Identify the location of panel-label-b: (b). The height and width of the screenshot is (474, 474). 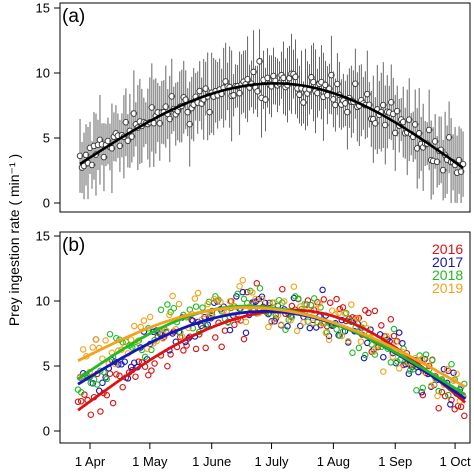
(73, 245).